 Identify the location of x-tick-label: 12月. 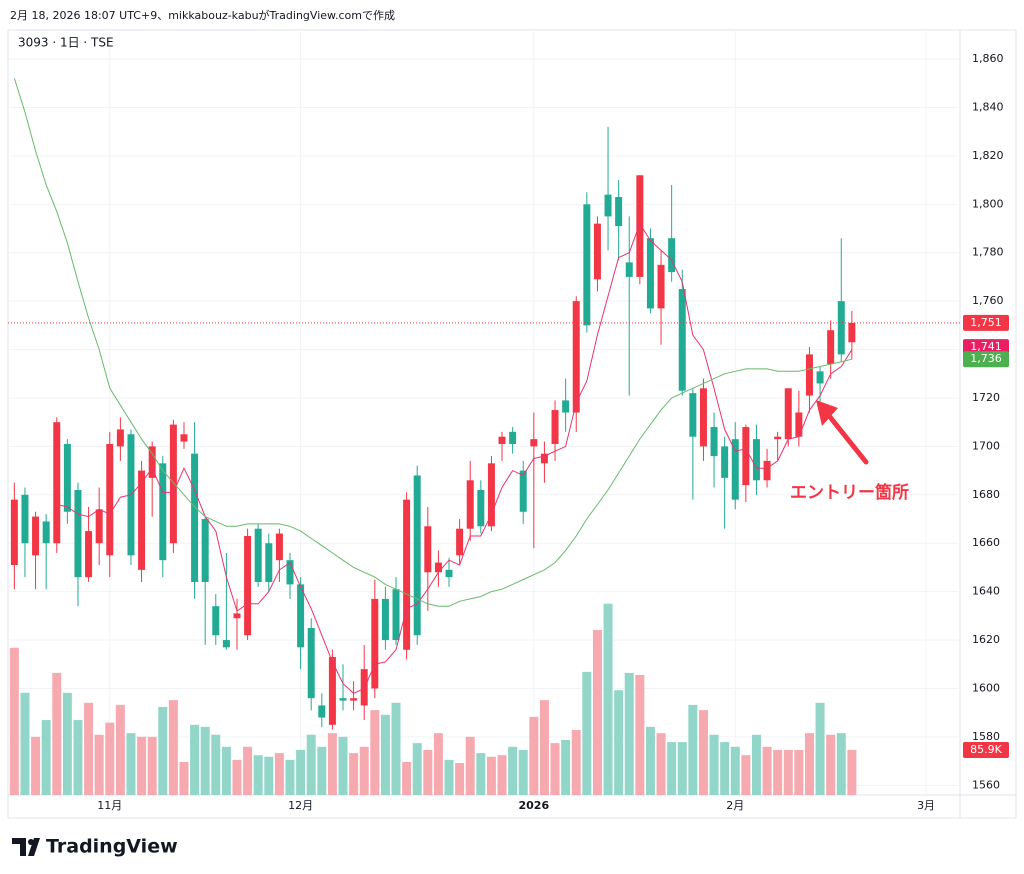
(300, 805).